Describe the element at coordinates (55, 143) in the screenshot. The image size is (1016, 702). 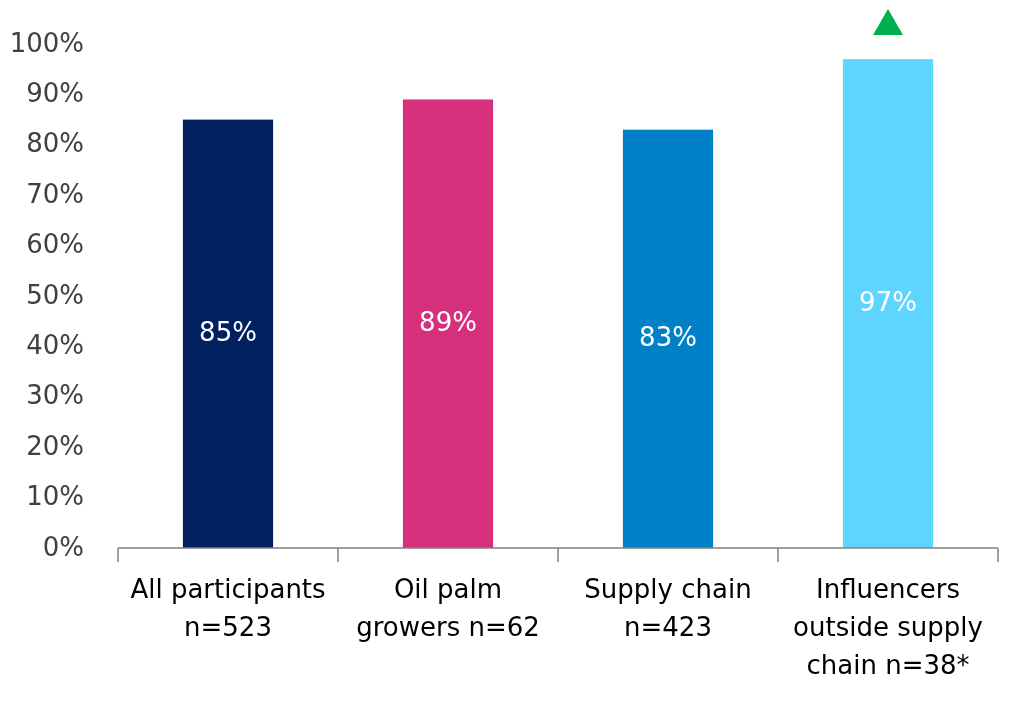
I see `y-tick-label: 80%` at that location.